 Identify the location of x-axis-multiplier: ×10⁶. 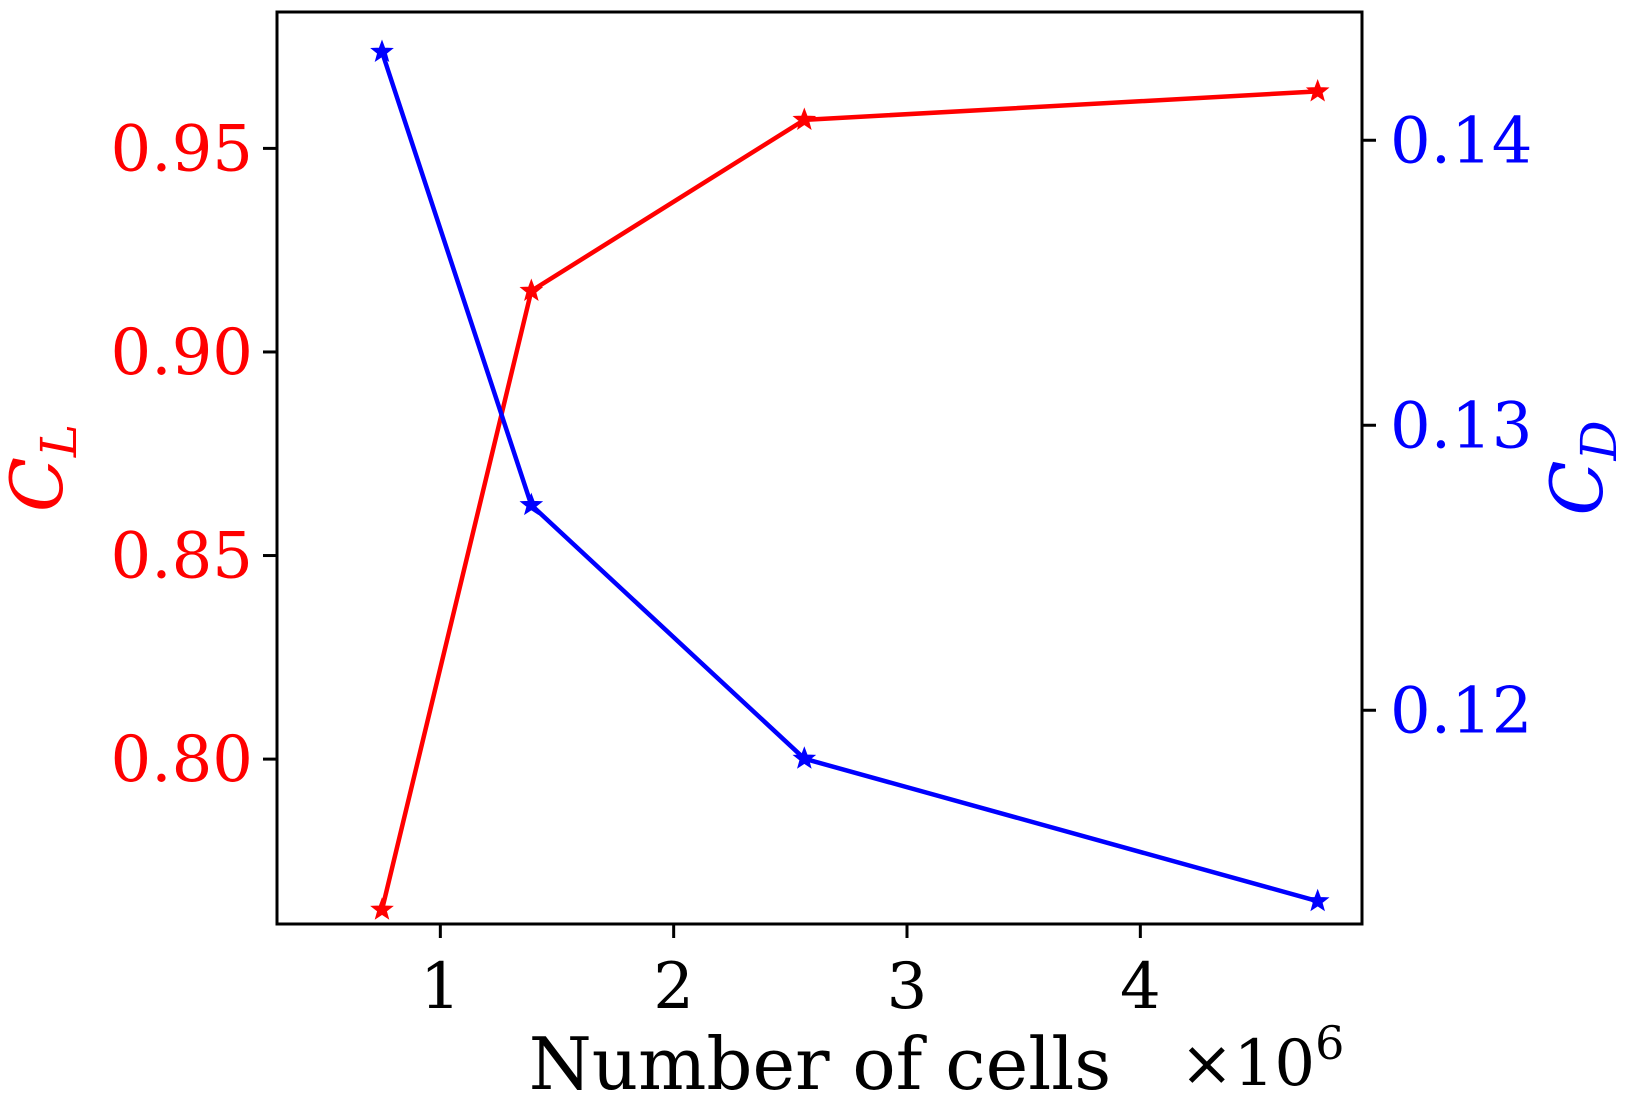
(1262, 1056).